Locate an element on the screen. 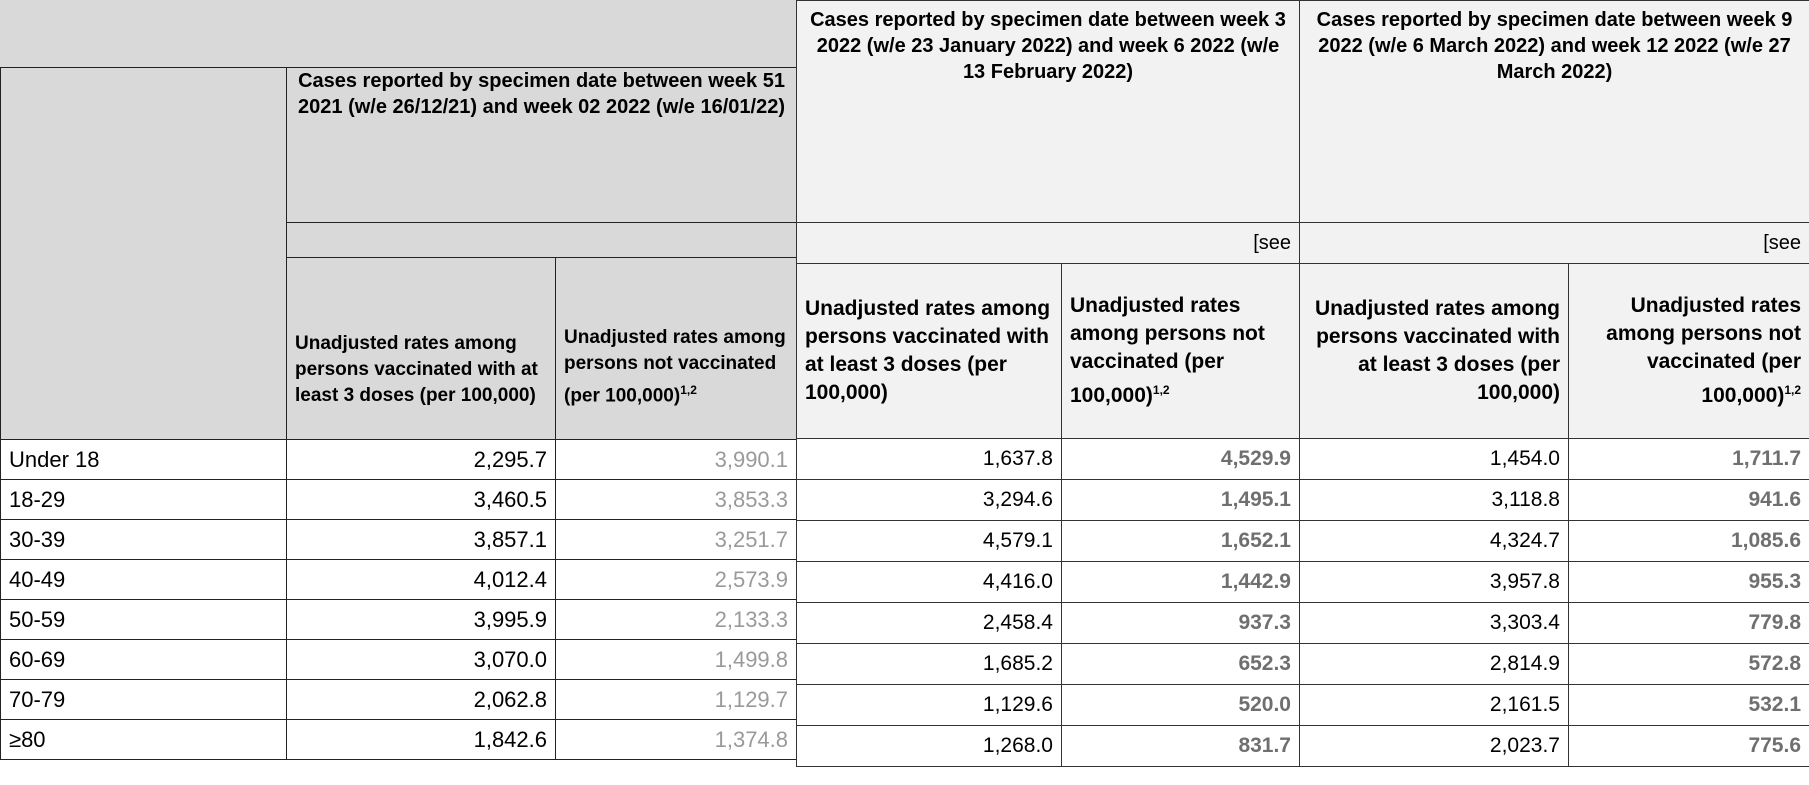 This screenshot has width=1809, height=785. data-row: 4,324.7 1,085.6 is located at coordinates (1554, 541).